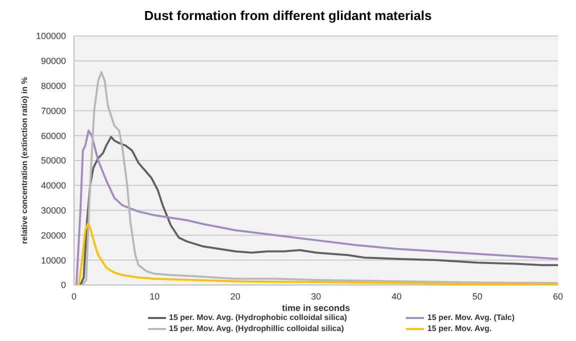  I want to click on x-tick-label: 30, so click(316, 296).